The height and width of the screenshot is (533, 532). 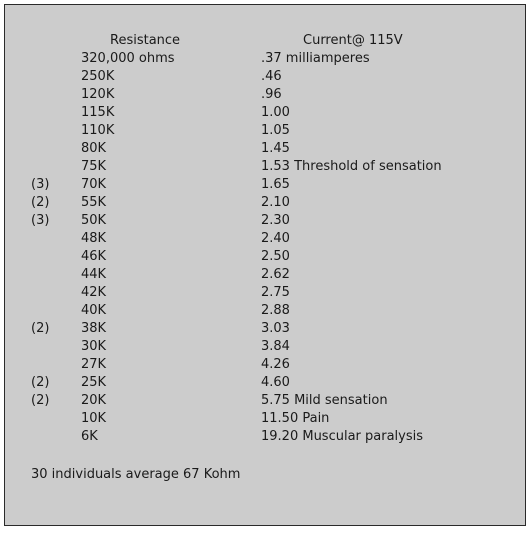 I want to click on resistance-value: 6K, so click(x=89, y=436).